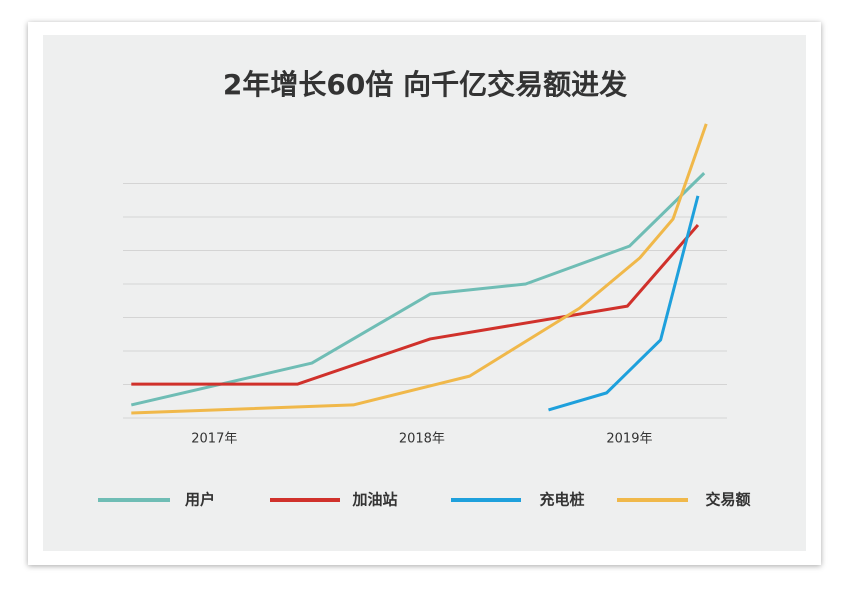 The image size is (849, 592). I want to click on series-line, so click(624, 303).